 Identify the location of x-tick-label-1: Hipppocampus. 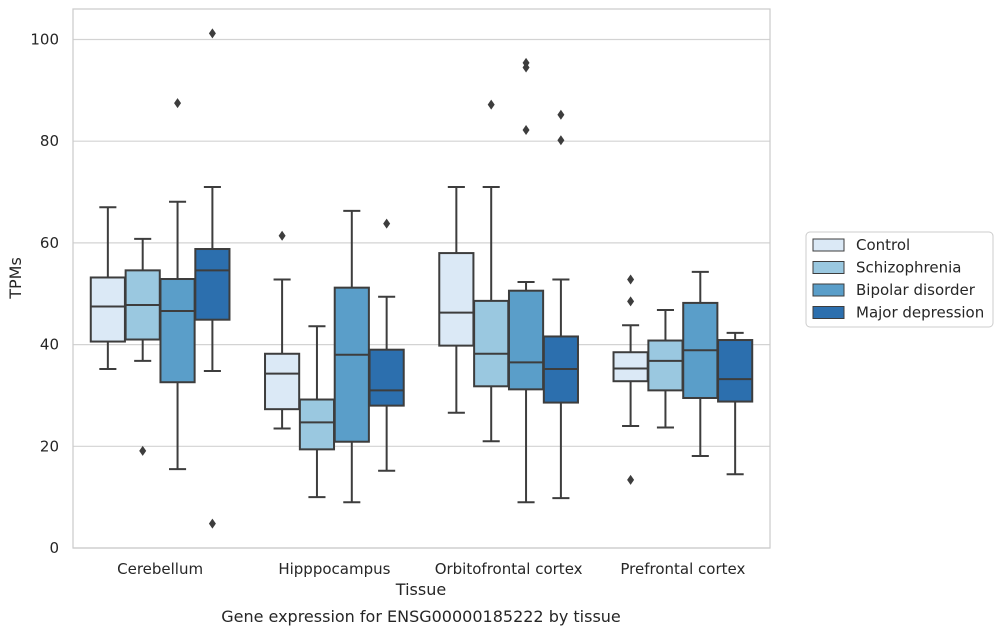
(334, 569).